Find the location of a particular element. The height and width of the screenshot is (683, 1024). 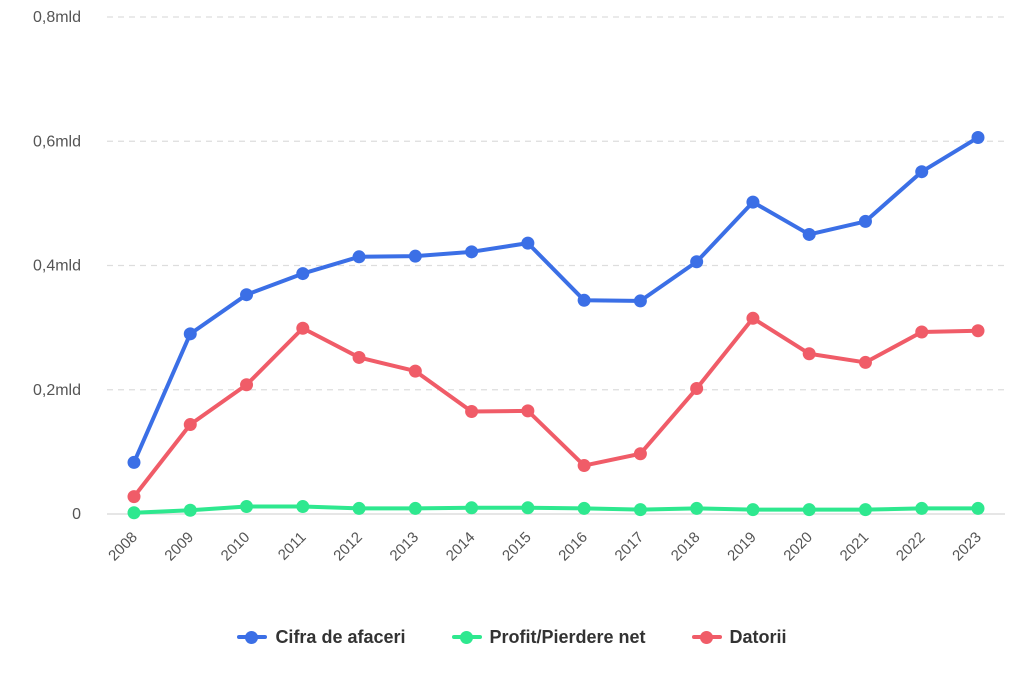

y-tick-label: 0,8mld is located at coordinates (57, 17).